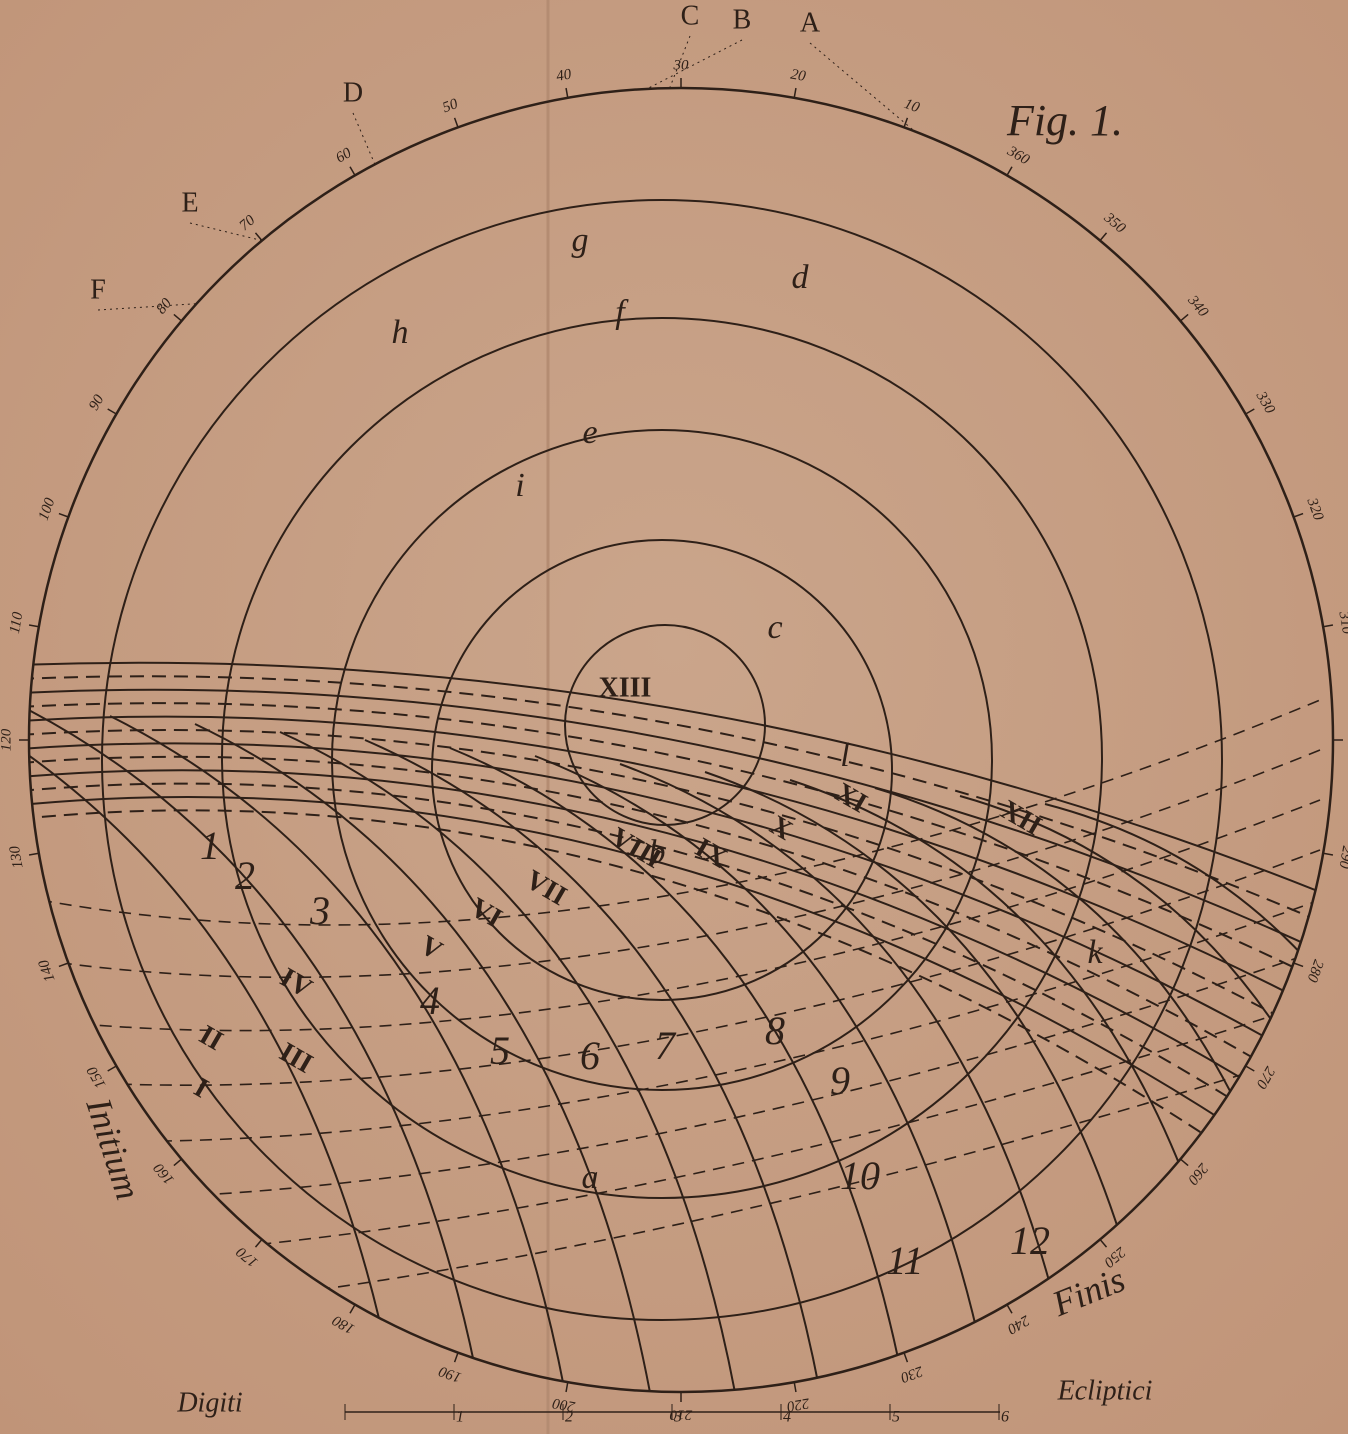 The image size is (1348, 1434). What do you see at coordinates (775, 1030) in the screenshot?
I see `phase-number: 8` at bounding box center [775, 1030].